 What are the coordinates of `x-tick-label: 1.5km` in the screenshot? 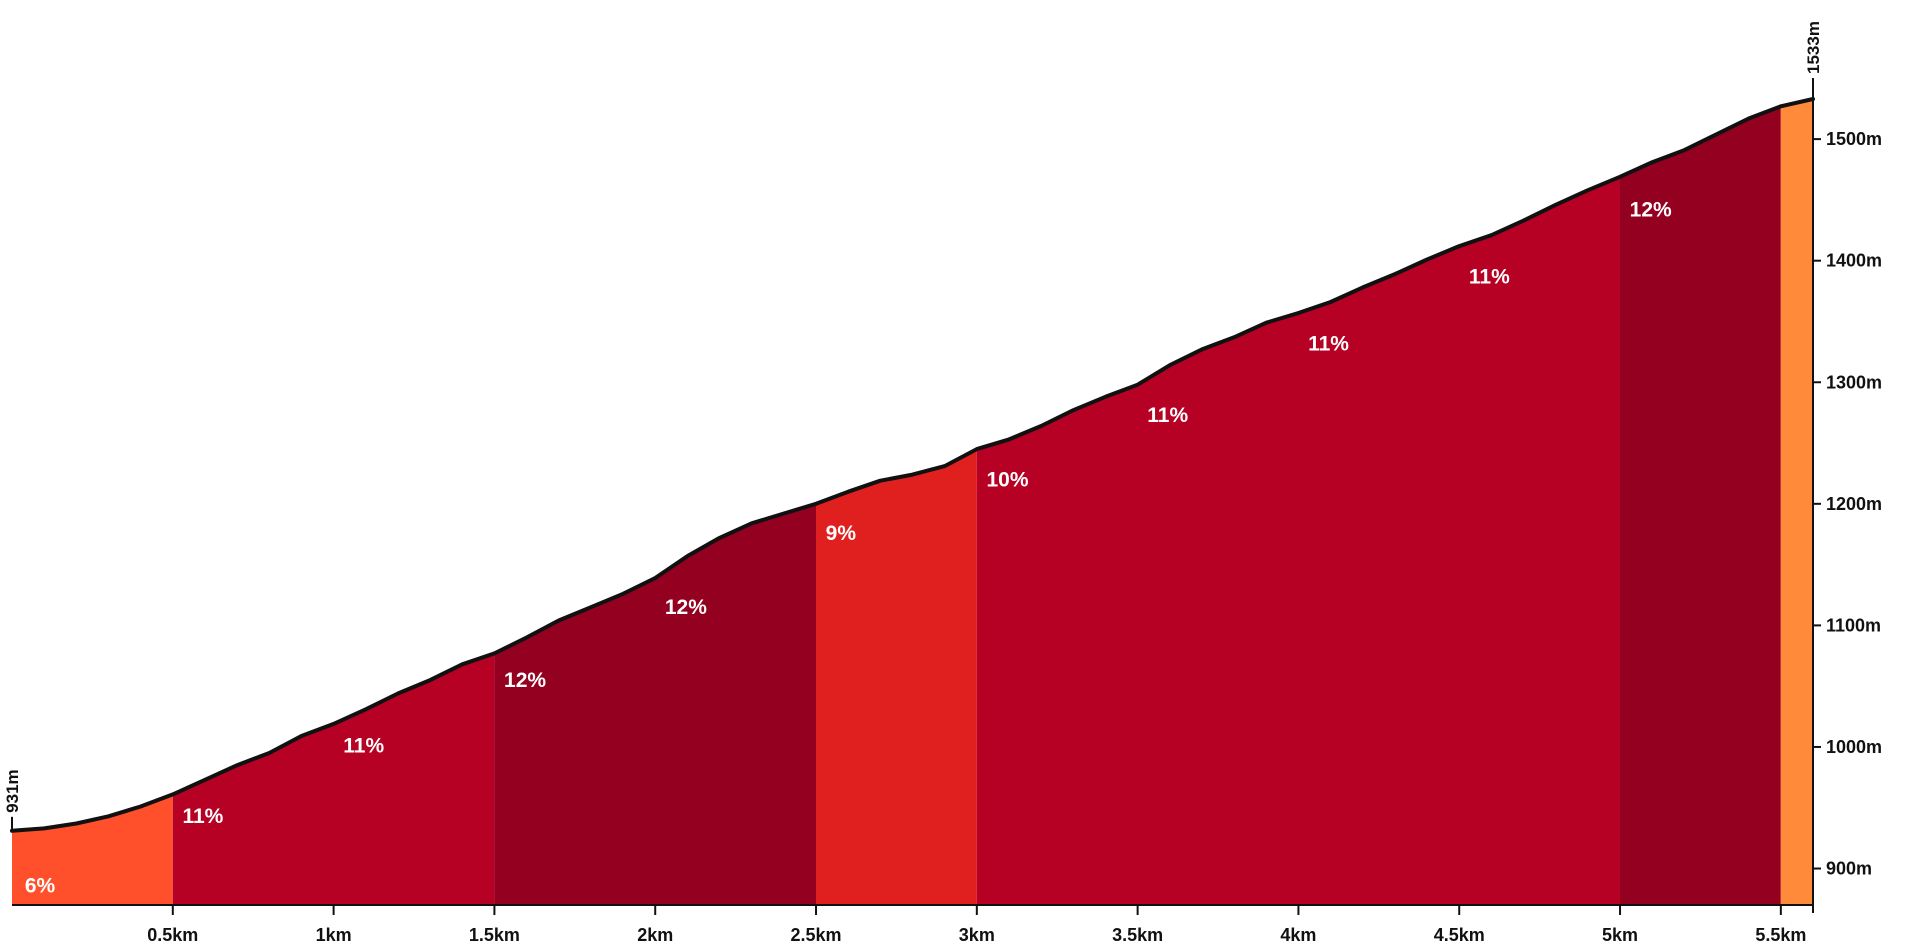 It's located at (494, 935).